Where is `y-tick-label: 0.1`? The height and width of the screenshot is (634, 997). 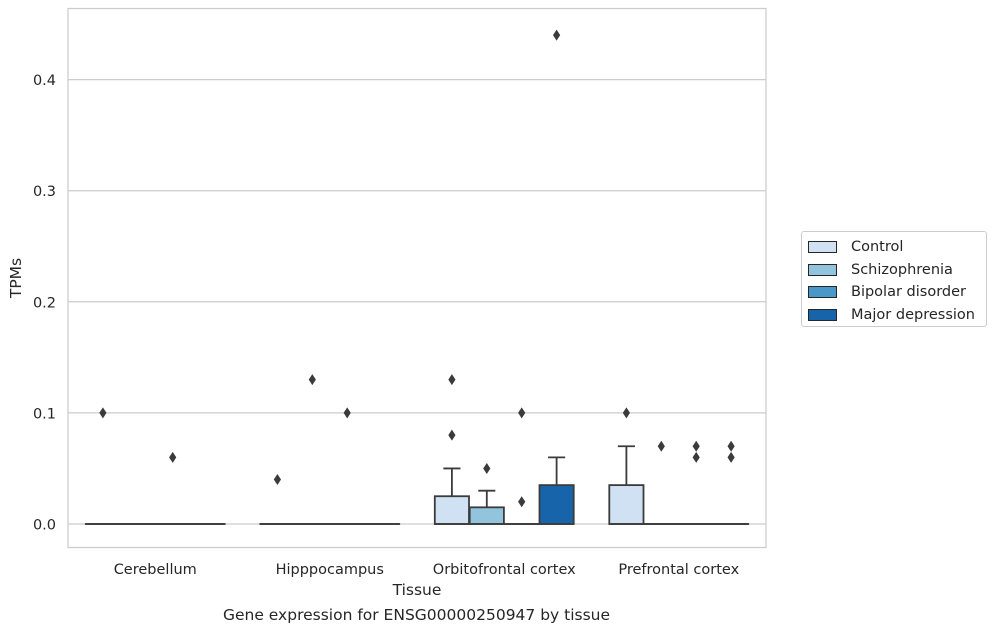
y-tick-label: 0.1 is located at coordinates (44, 414).